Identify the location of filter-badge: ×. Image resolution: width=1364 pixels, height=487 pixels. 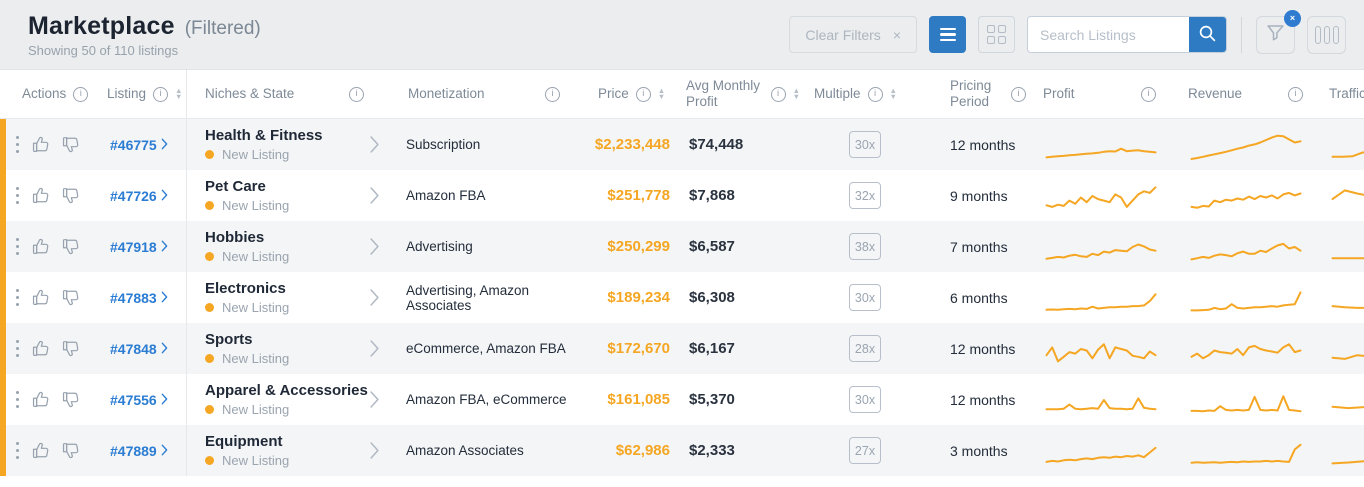
(1292, 18).